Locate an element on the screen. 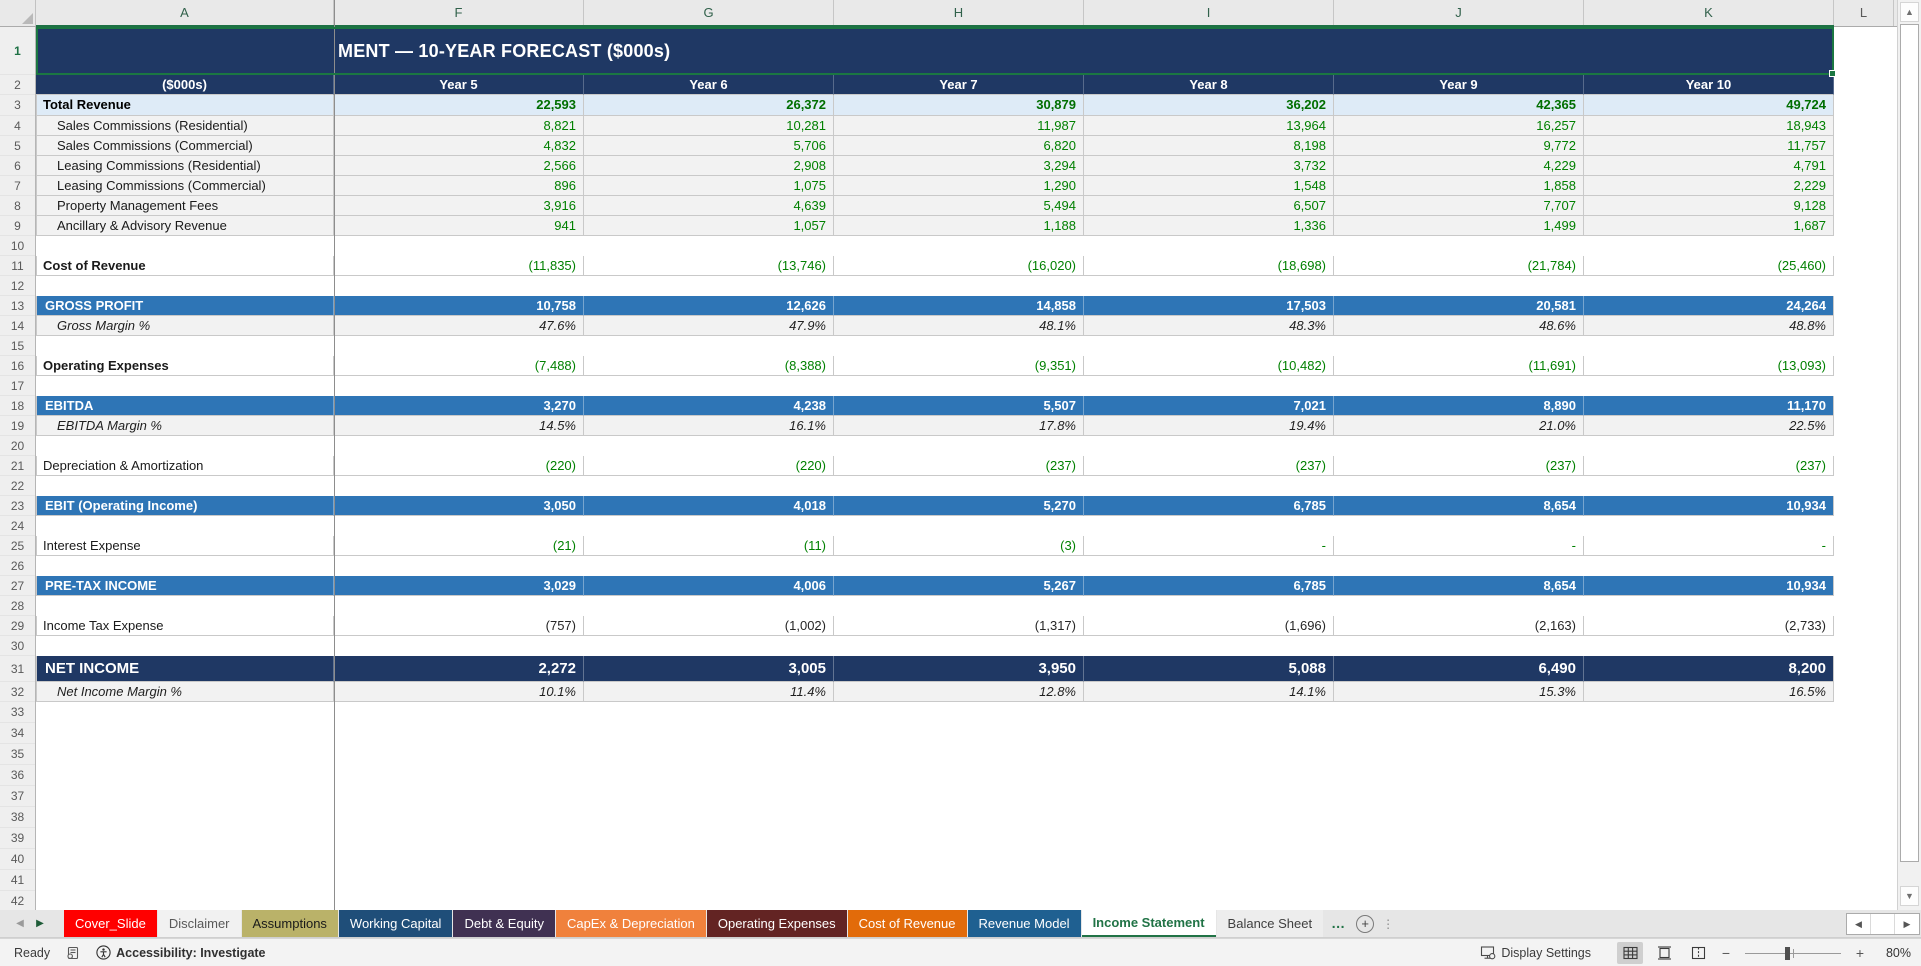  cell-value: 4,639 is located at coordinates (709, 206).